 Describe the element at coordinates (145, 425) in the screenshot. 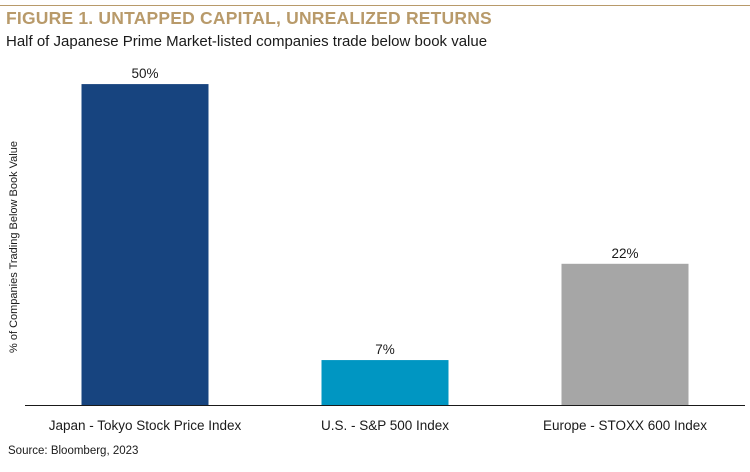

I see `category-label-1: Japan - Tokyo Stock Price Index` at that location.